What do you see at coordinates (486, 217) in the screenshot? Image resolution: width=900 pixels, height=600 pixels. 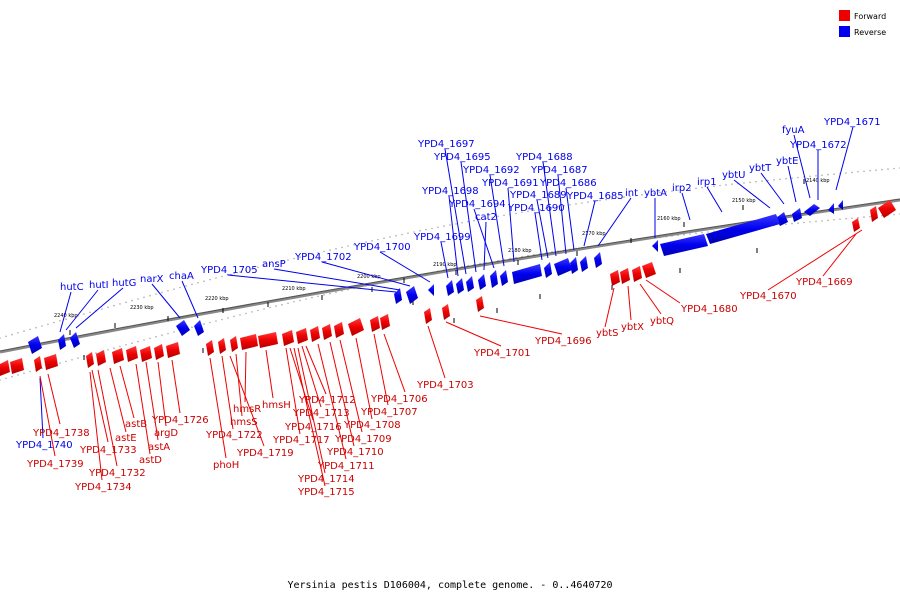 I see `gene-label: cat2` at bounding box center [486, 217].